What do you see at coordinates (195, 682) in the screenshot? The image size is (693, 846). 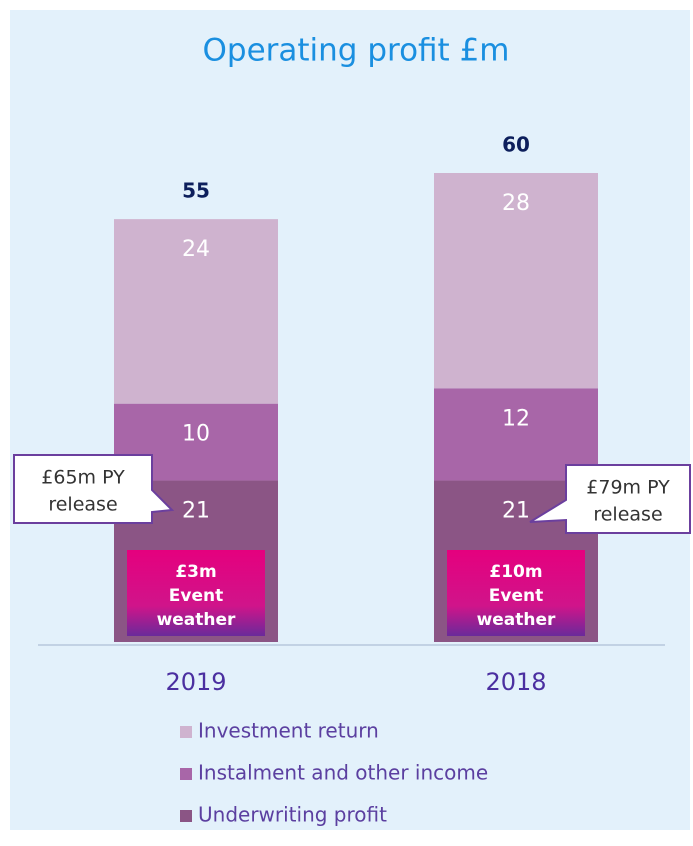 I see `x-tick-label: 2019` at bounding box center [195, 682].